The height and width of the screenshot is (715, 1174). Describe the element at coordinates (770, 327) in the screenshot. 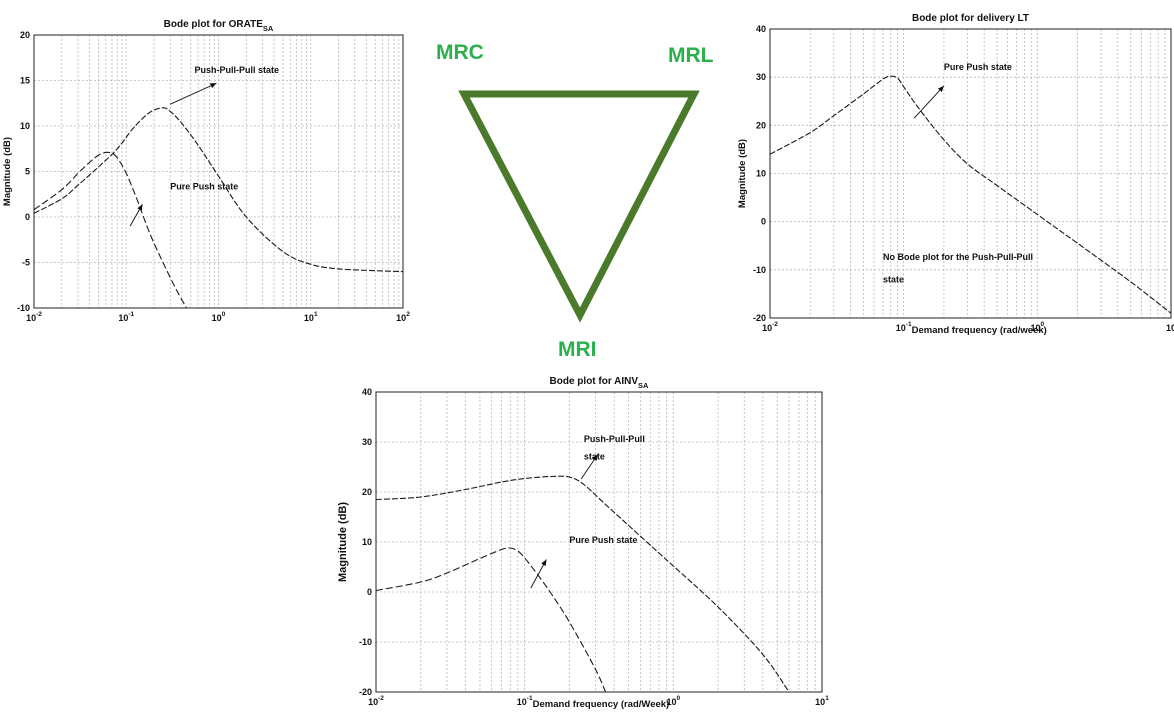

I see `chart1-xtick-label: 10⁻²` at that location.